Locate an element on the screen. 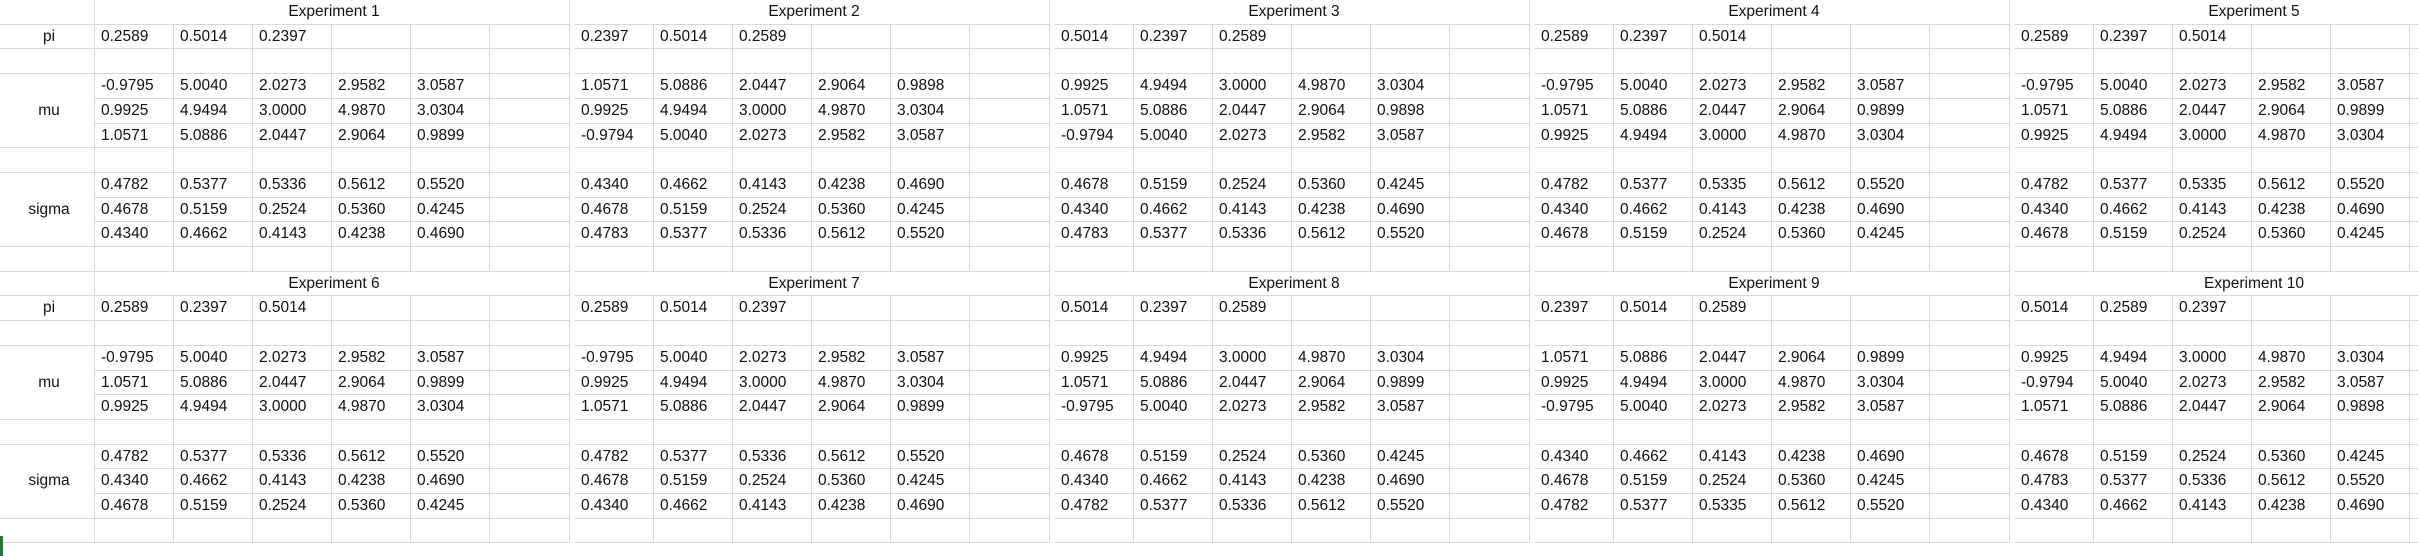 The width and height of the screenshot is (2418, 556). mu-value-cell: 4.9494 is located at coordinates (1653, 383).